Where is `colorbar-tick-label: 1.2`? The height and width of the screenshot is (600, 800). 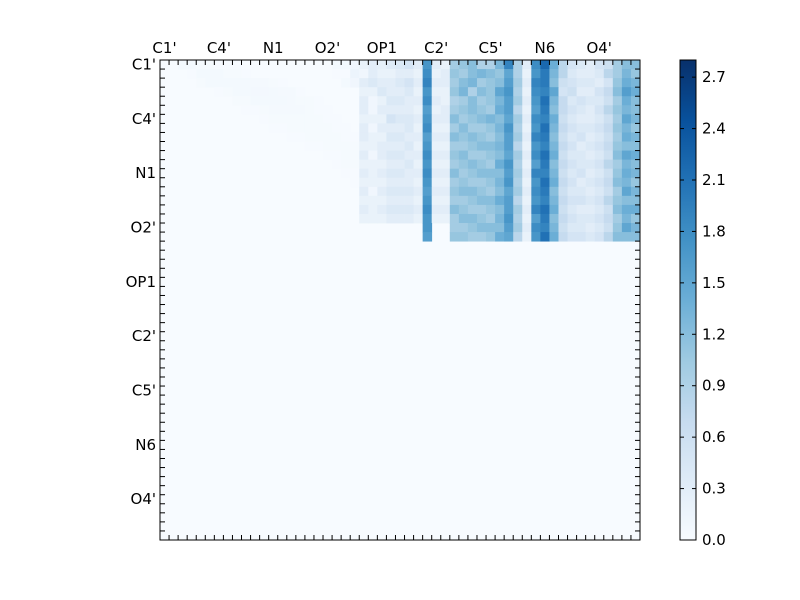 colorbar-tick-label: 1.2 is located at coordinates (714, 334).